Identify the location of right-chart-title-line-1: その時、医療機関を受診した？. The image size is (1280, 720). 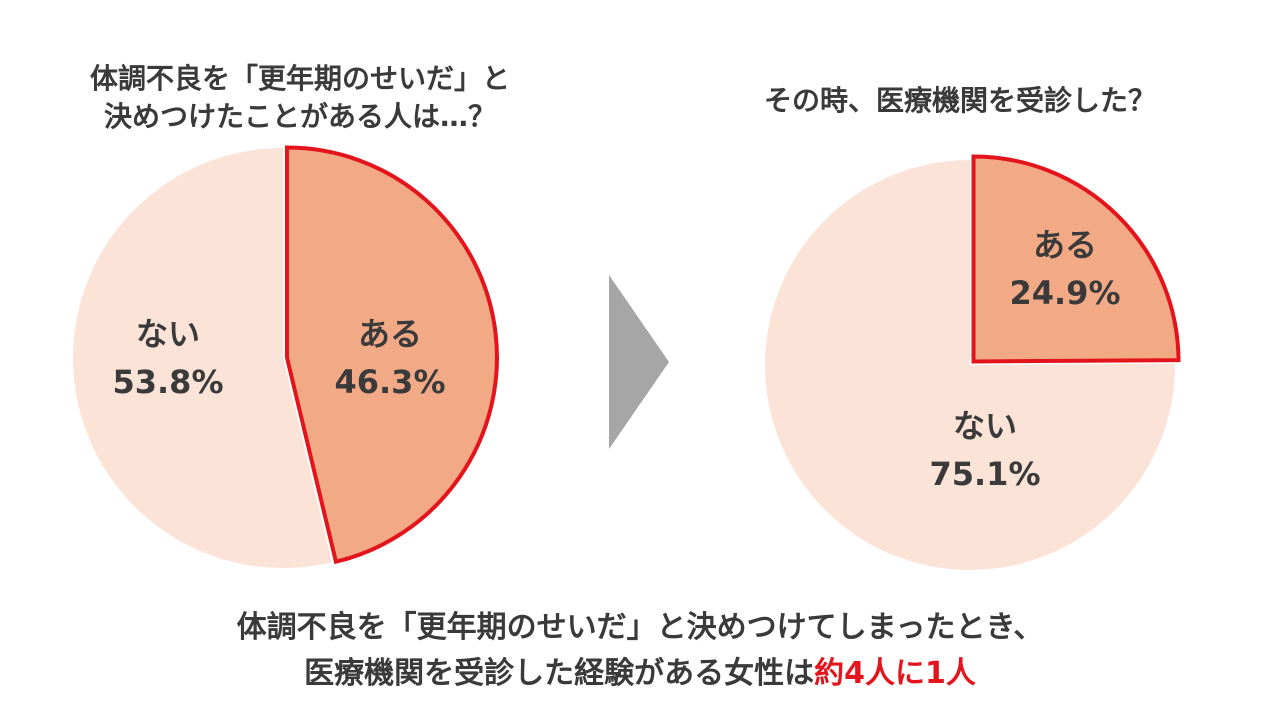
(959, 100).